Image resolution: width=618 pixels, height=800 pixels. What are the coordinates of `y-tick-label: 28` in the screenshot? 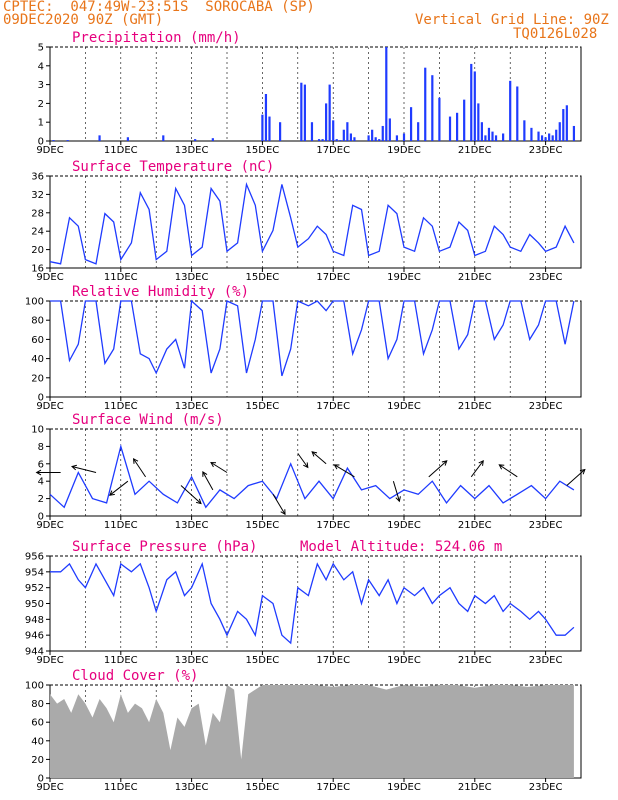 It's located at (37, 213).